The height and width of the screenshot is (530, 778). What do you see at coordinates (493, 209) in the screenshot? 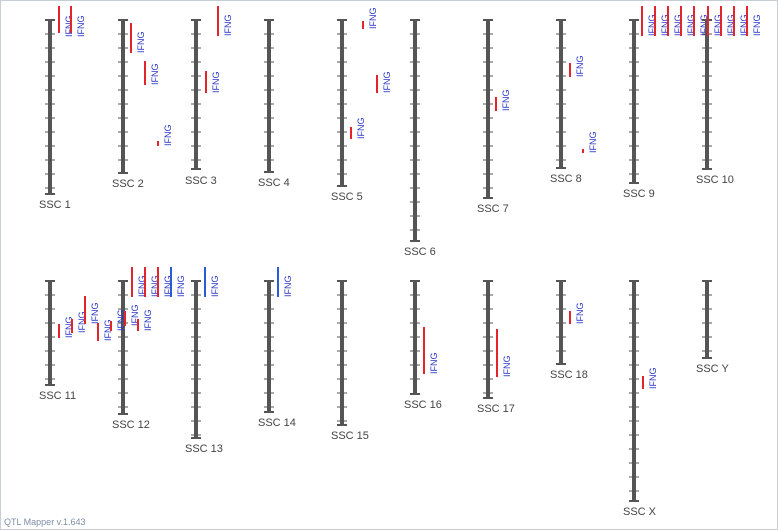
I see `chromosome-label: SSC 7` at bounding box center [493, 209].